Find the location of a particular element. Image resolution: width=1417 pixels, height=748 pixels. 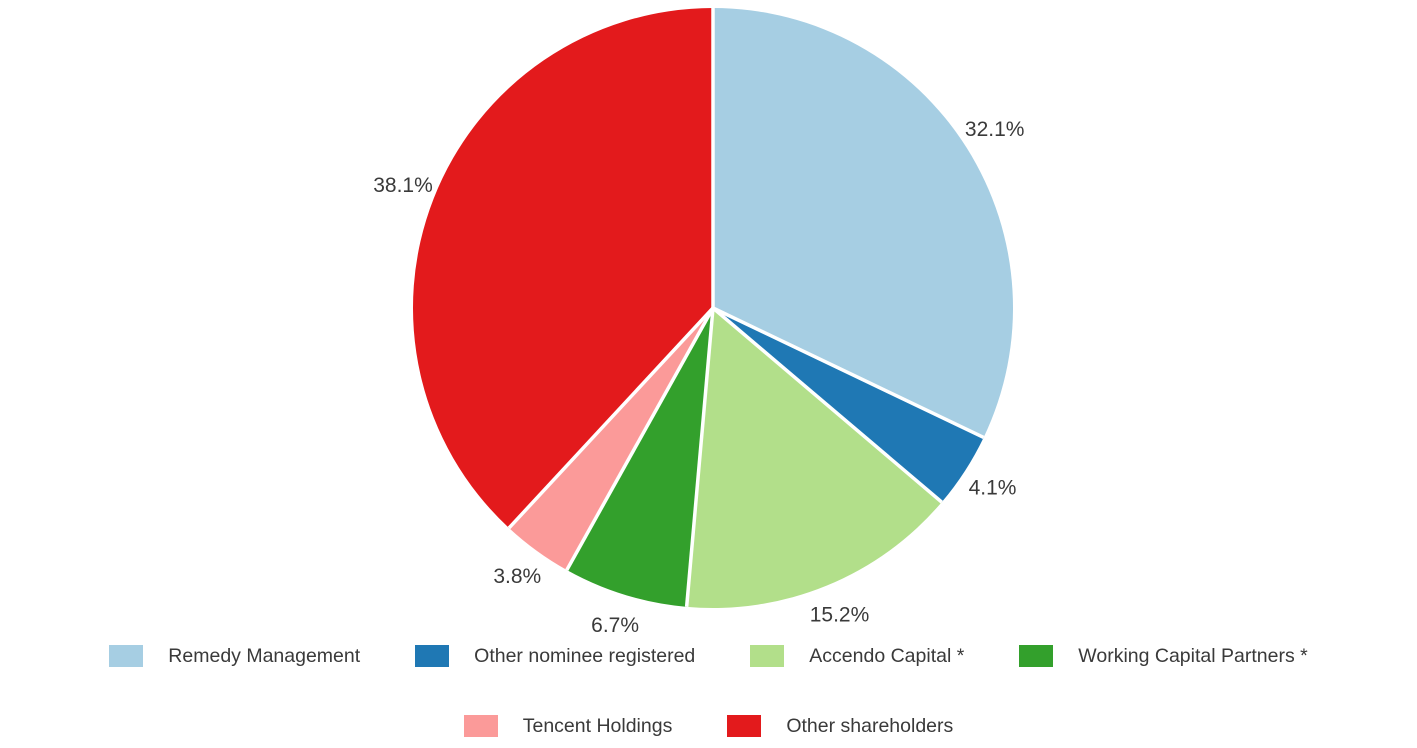

value-label-1: 4.1% is located at coordinates (993, 488).